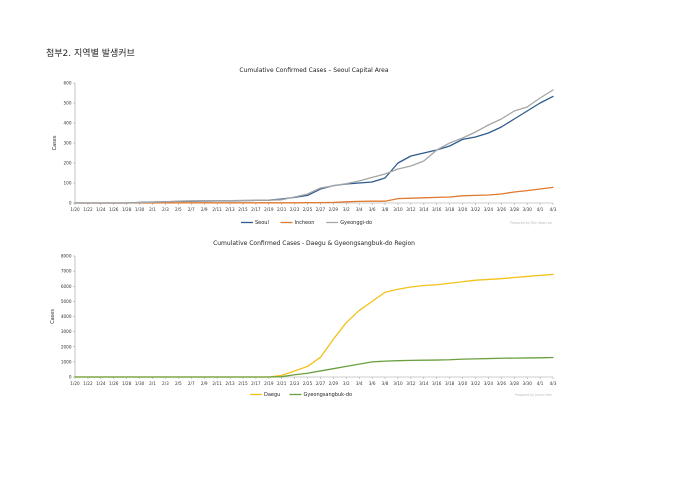  I want to click on page-heading: 첨부2. 지역별 발생커브, so click(90, 54).